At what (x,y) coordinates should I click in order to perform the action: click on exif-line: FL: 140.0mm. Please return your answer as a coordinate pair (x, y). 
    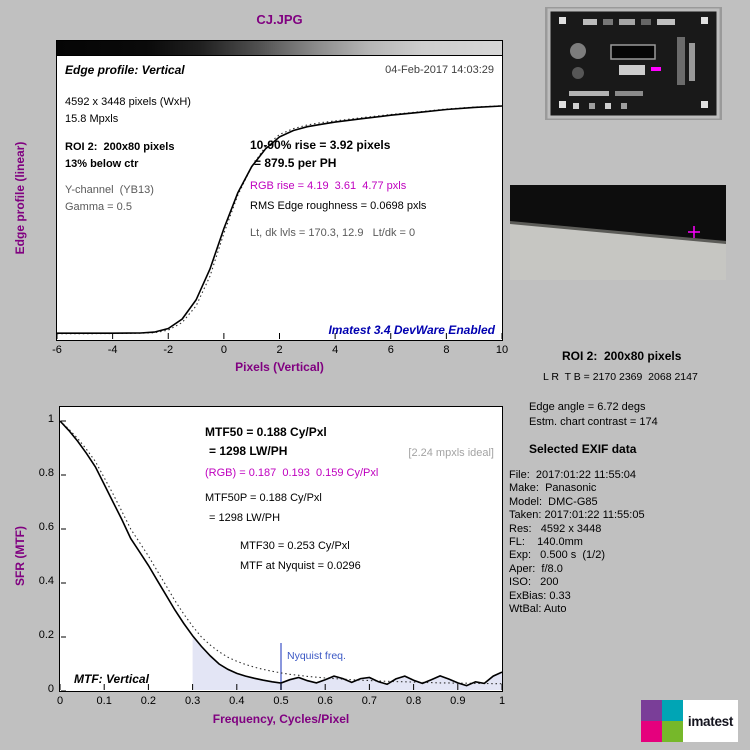
    Looking at the image, I should click on (546, 542).